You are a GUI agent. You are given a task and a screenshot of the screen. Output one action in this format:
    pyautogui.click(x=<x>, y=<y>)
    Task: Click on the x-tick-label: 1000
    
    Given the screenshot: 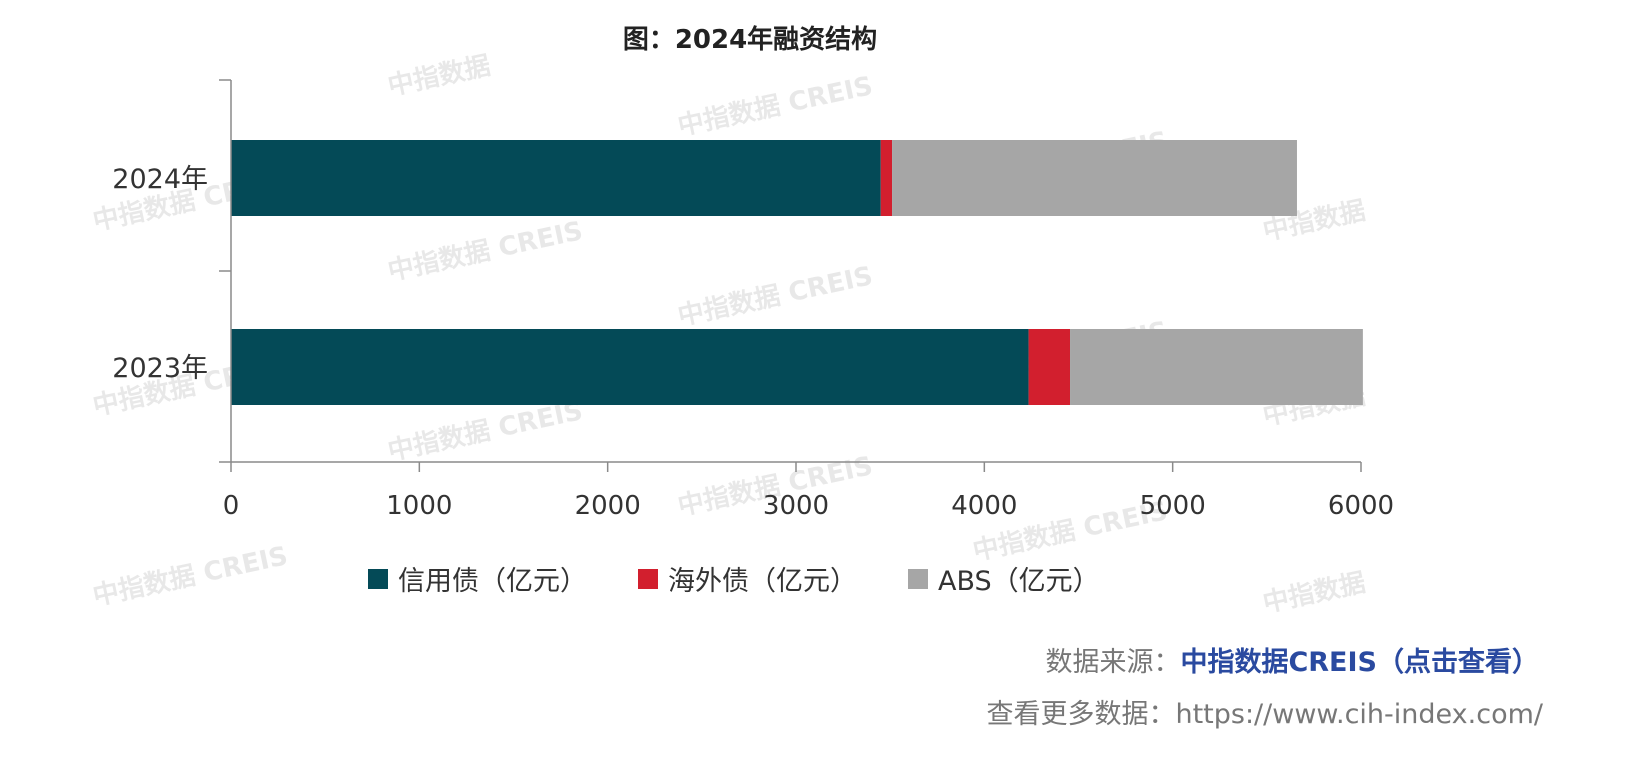 What is the action you would take?
    pyautogui.click(x=419, y=506)
    